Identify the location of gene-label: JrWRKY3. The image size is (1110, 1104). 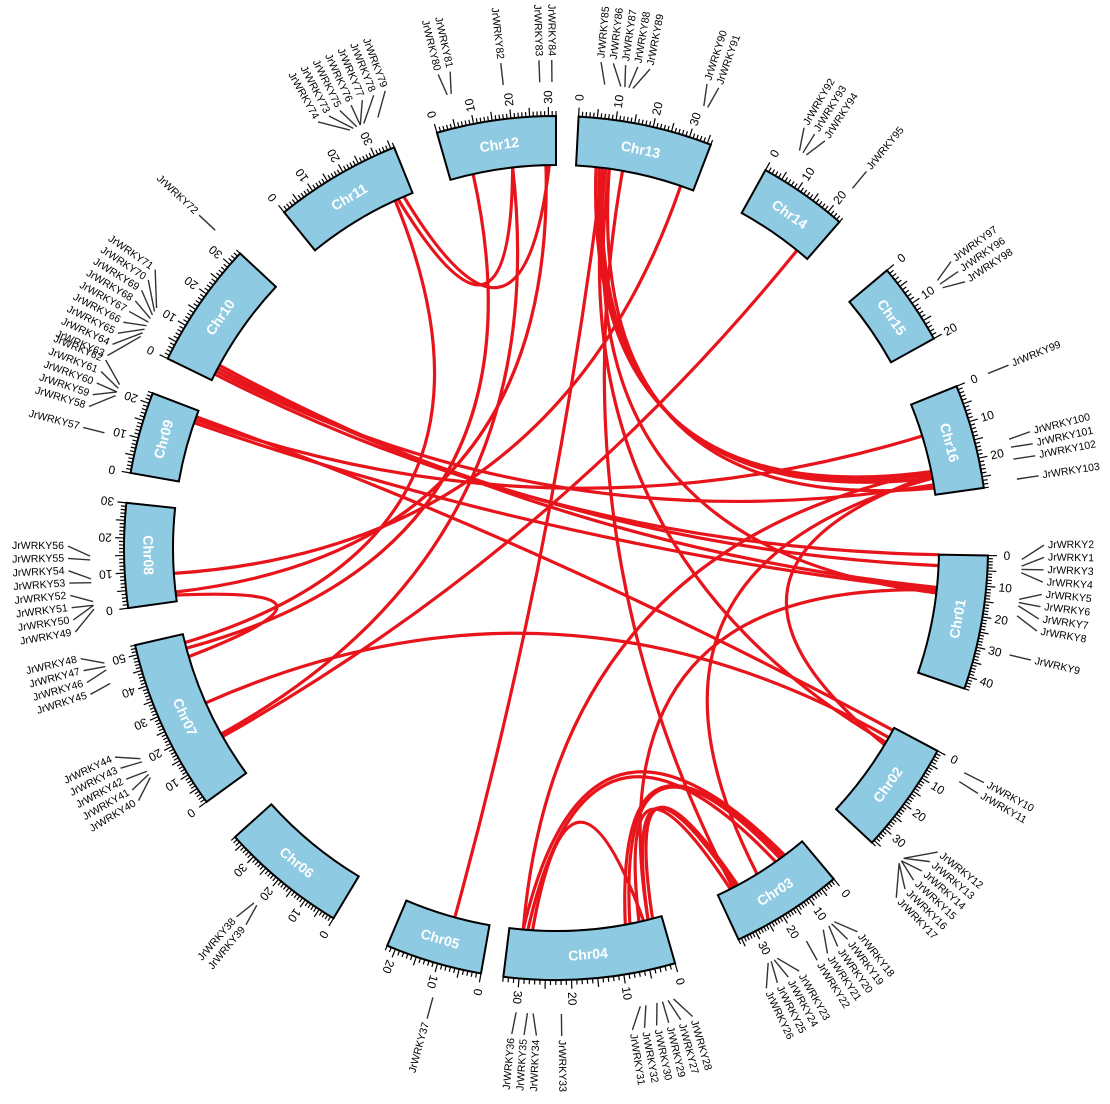
(1070, 571).